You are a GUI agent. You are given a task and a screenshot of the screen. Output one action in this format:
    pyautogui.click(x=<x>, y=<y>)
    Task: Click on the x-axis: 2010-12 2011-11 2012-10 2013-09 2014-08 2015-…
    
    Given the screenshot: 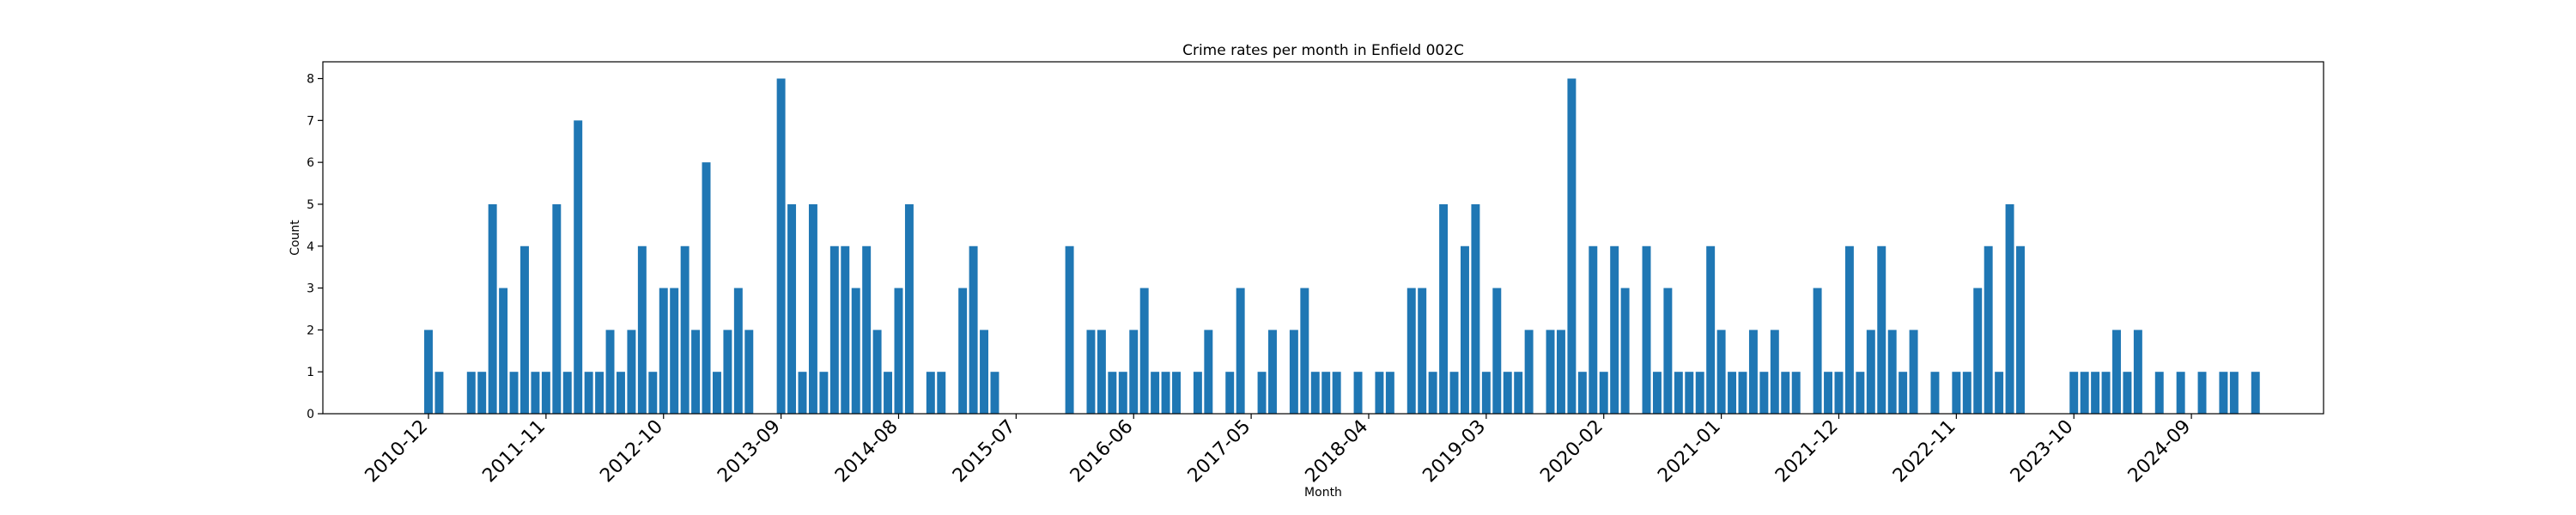 What is the action you would take?
    pyautogui.click(x=1278, y=451)
    